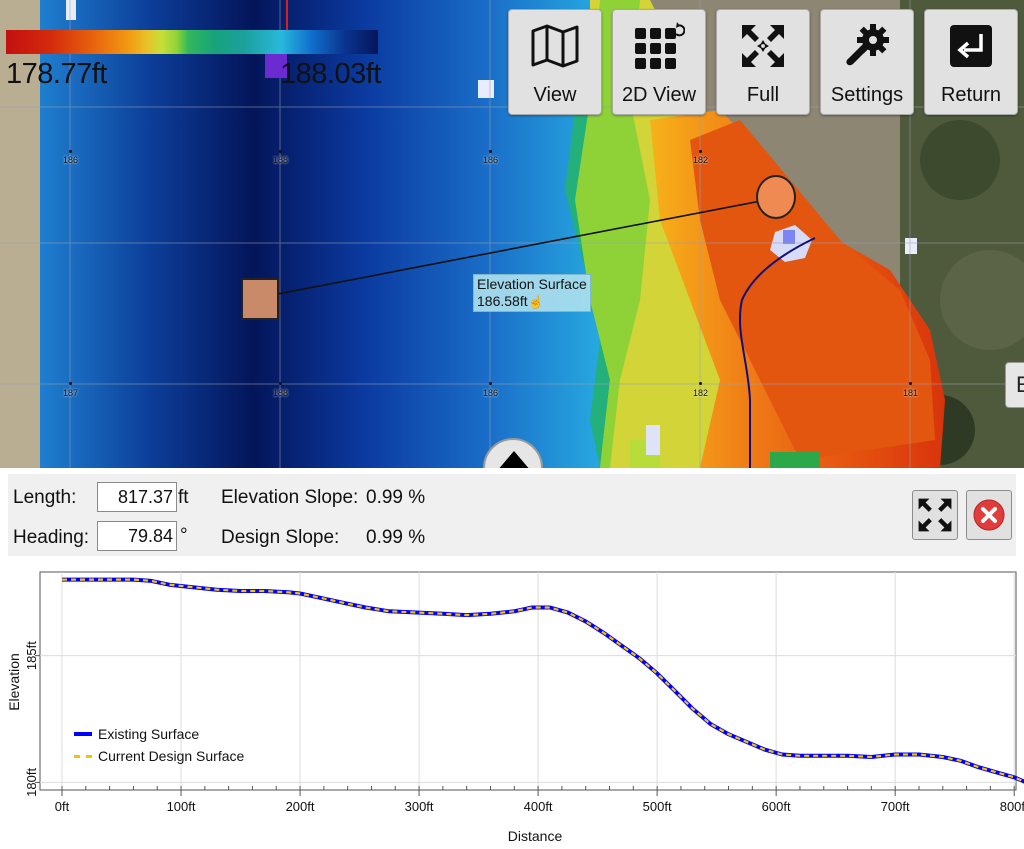 This screenshot has height=849, width=1024. I want to click on y-tick-label: 185ft, so click(31, 655).